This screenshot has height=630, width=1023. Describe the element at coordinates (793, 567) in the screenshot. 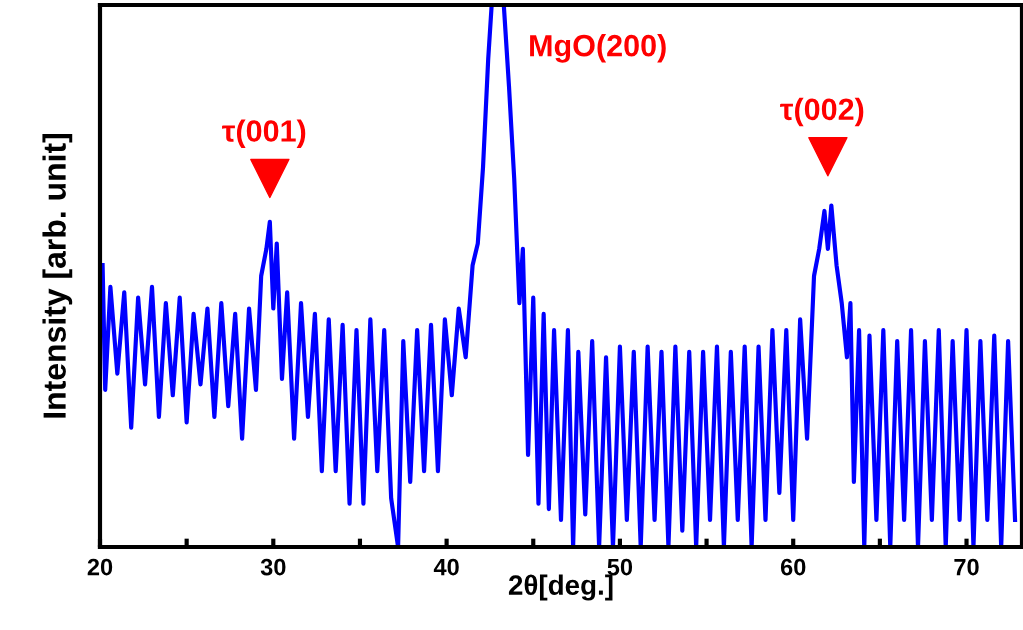

I see `x-tick-label: 60` at that location.